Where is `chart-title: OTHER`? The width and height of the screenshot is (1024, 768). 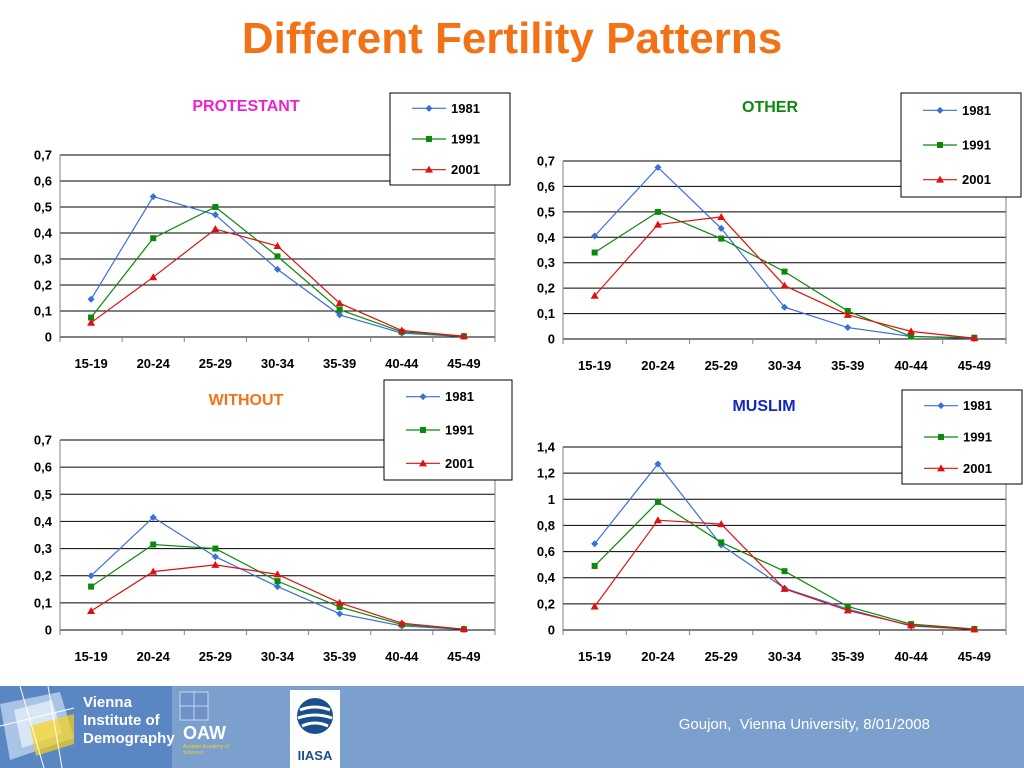 chart-title: OTHER is located at coordinates (770, 107).